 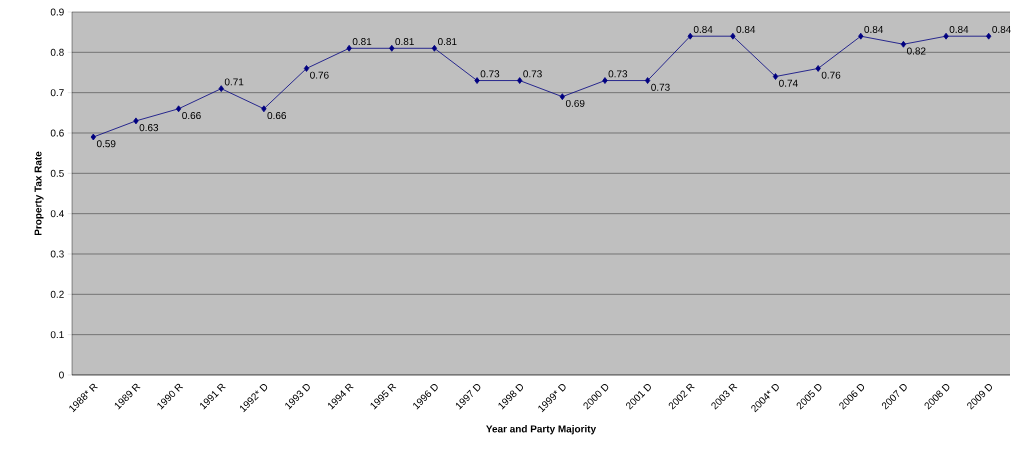 What do you see at coordinates (106, 144) in the screenshot?
I see `data-label: 0.59` at bounding box center [106, 144].